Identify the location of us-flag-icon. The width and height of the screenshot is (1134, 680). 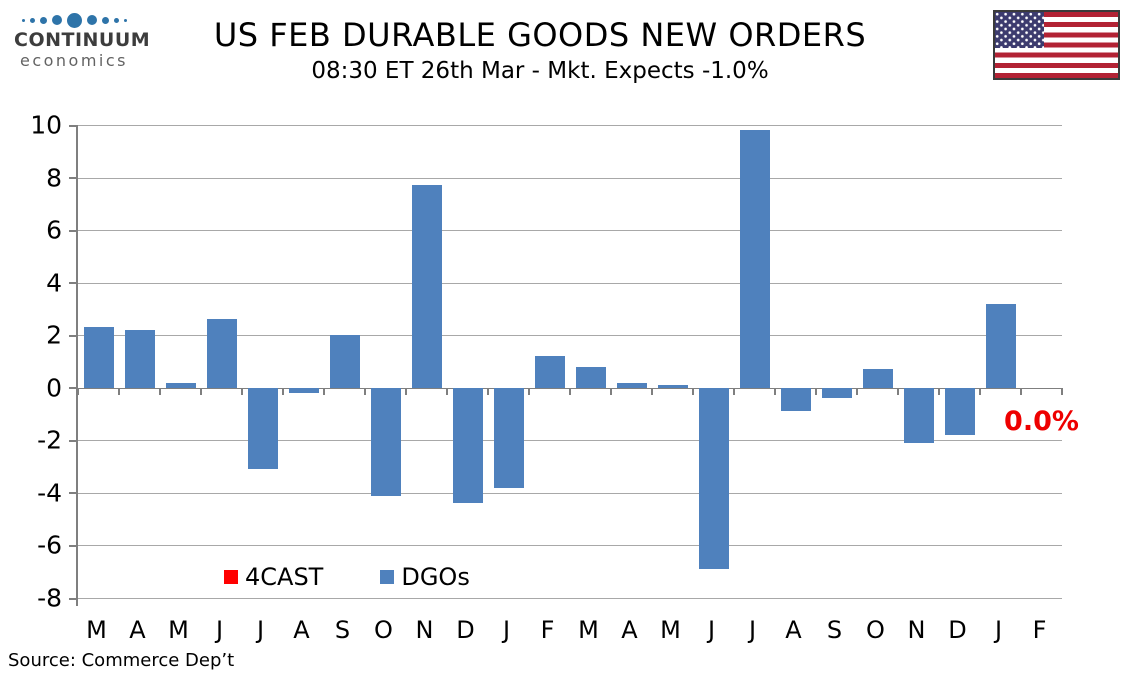
(1056, 45).